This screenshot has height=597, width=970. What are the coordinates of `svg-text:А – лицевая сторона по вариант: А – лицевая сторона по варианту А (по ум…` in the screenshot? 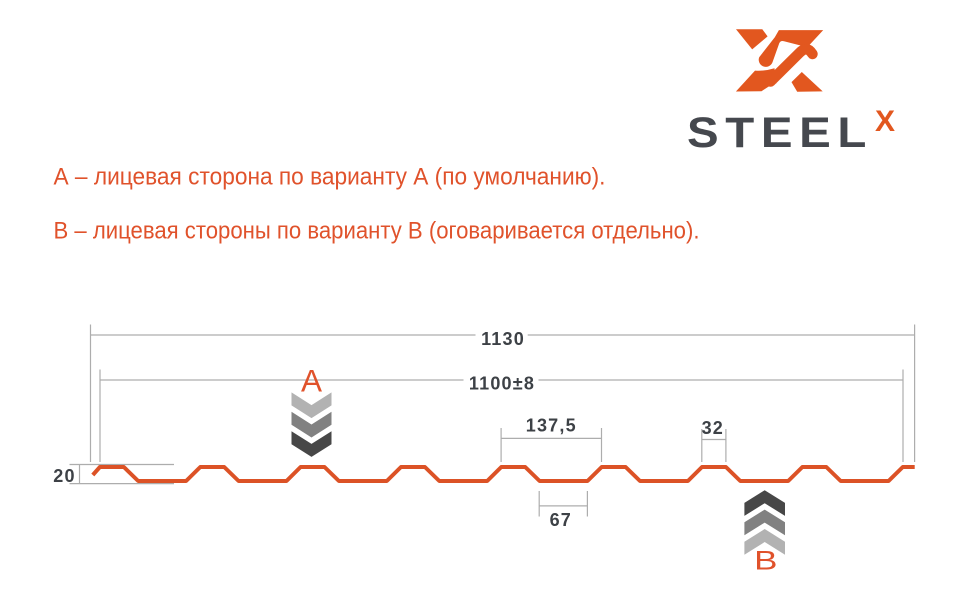 It's located at (330, 177).